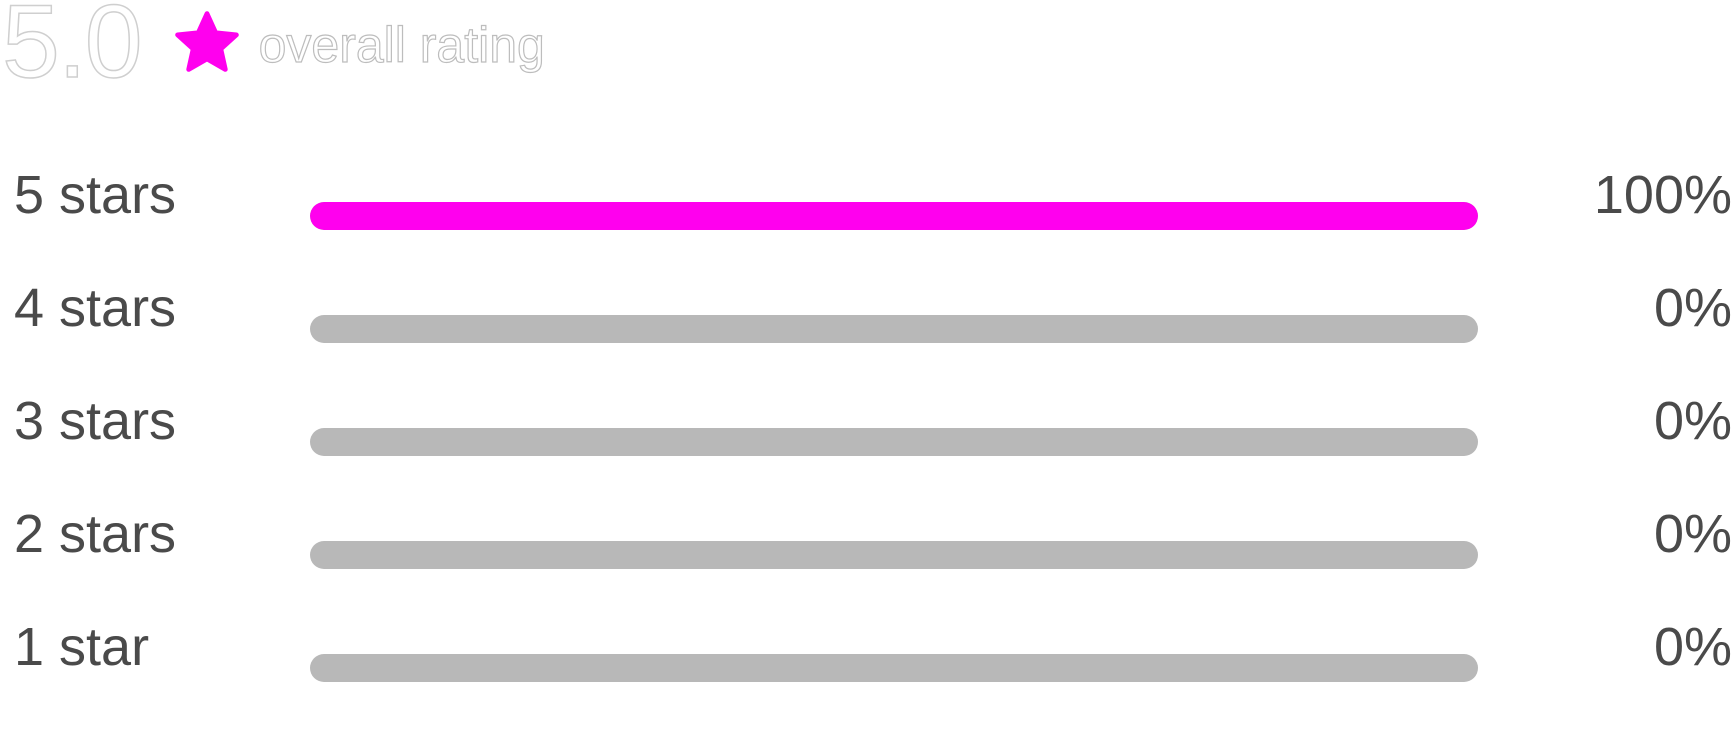  What do you see at coordinates (72, 50) in the screenshot?
I see `overall-score: 5.0` at bounding box center [72, 50].